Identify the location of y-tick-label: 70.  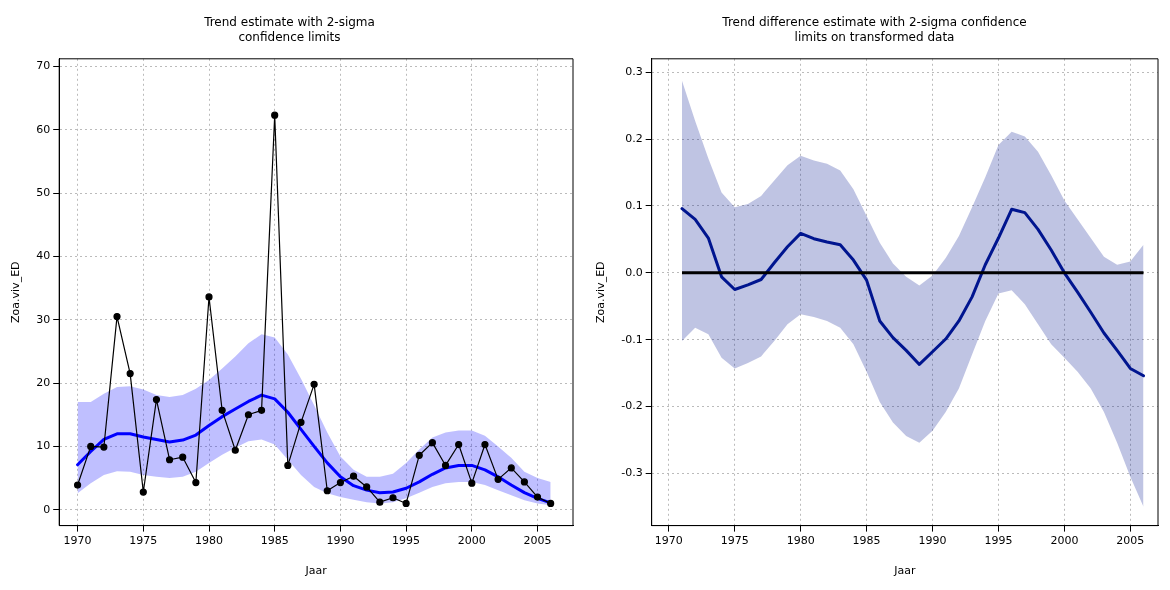
(43, 66).